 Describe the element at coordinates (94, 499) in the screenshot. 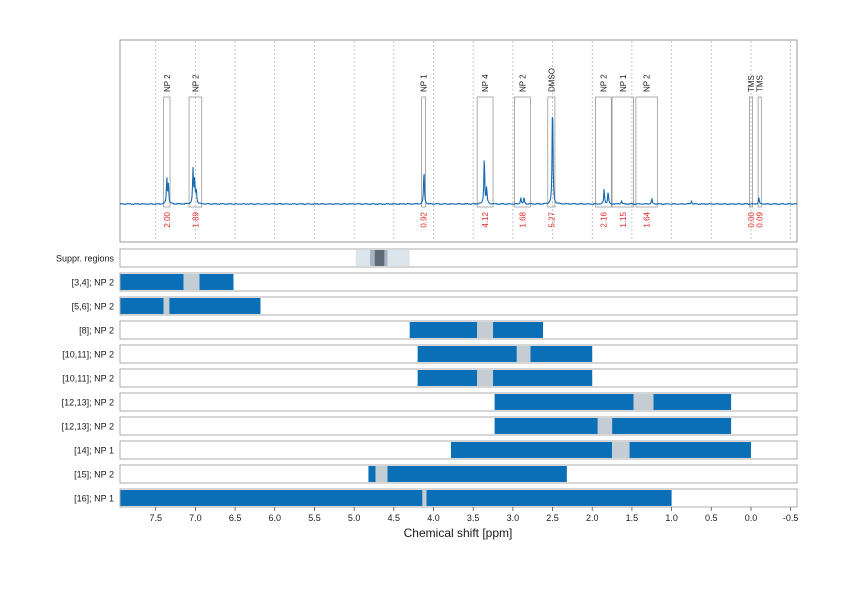

I see `row-label: [16]; NP 1` at that location.